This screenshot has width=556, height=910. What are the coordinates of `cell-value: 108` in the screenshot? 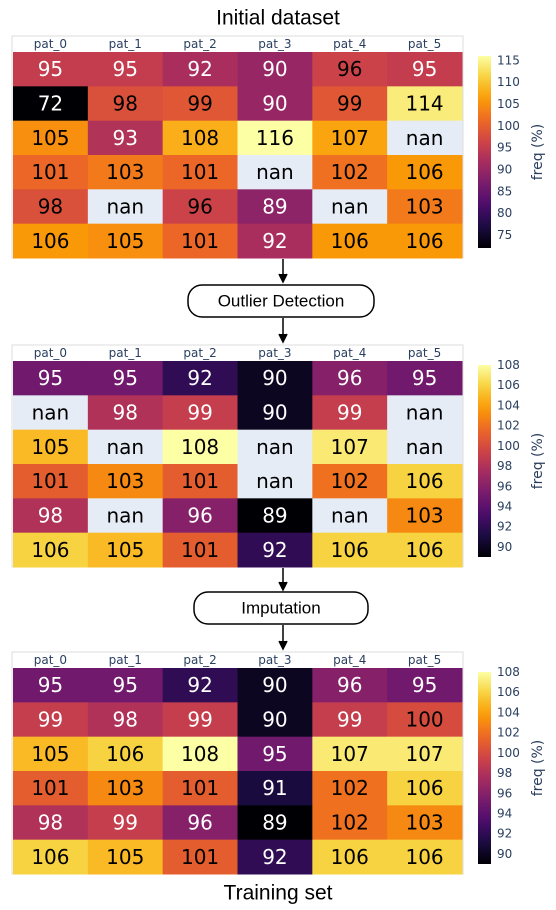 It's located at (200, 754).